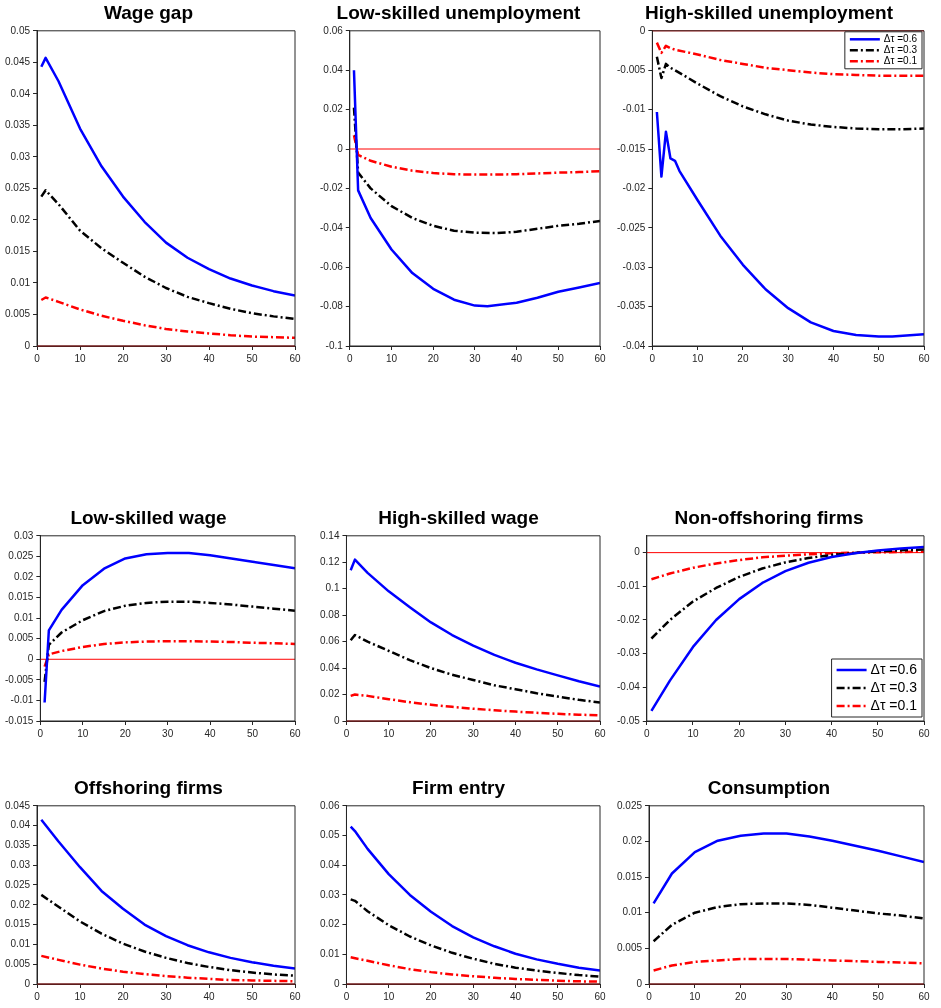 This screenshot has height=1008, width=941. I want to click on y-tick-label: -0.05, so click(629, 720).